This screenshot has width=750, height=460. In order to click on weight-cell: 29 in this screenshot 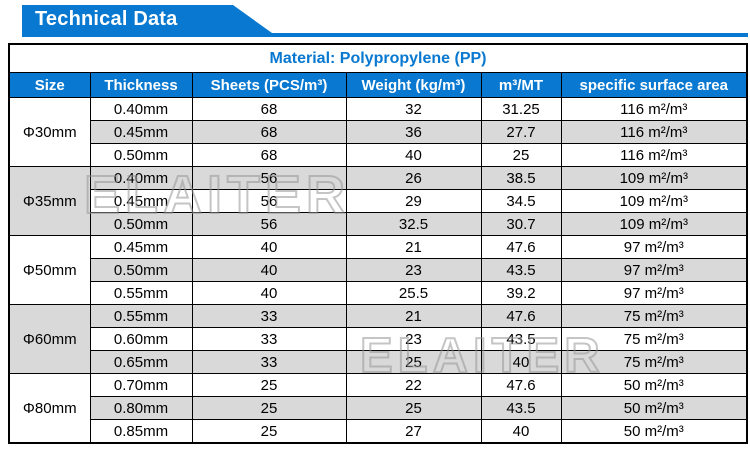, I will do `click(413, 201)`.